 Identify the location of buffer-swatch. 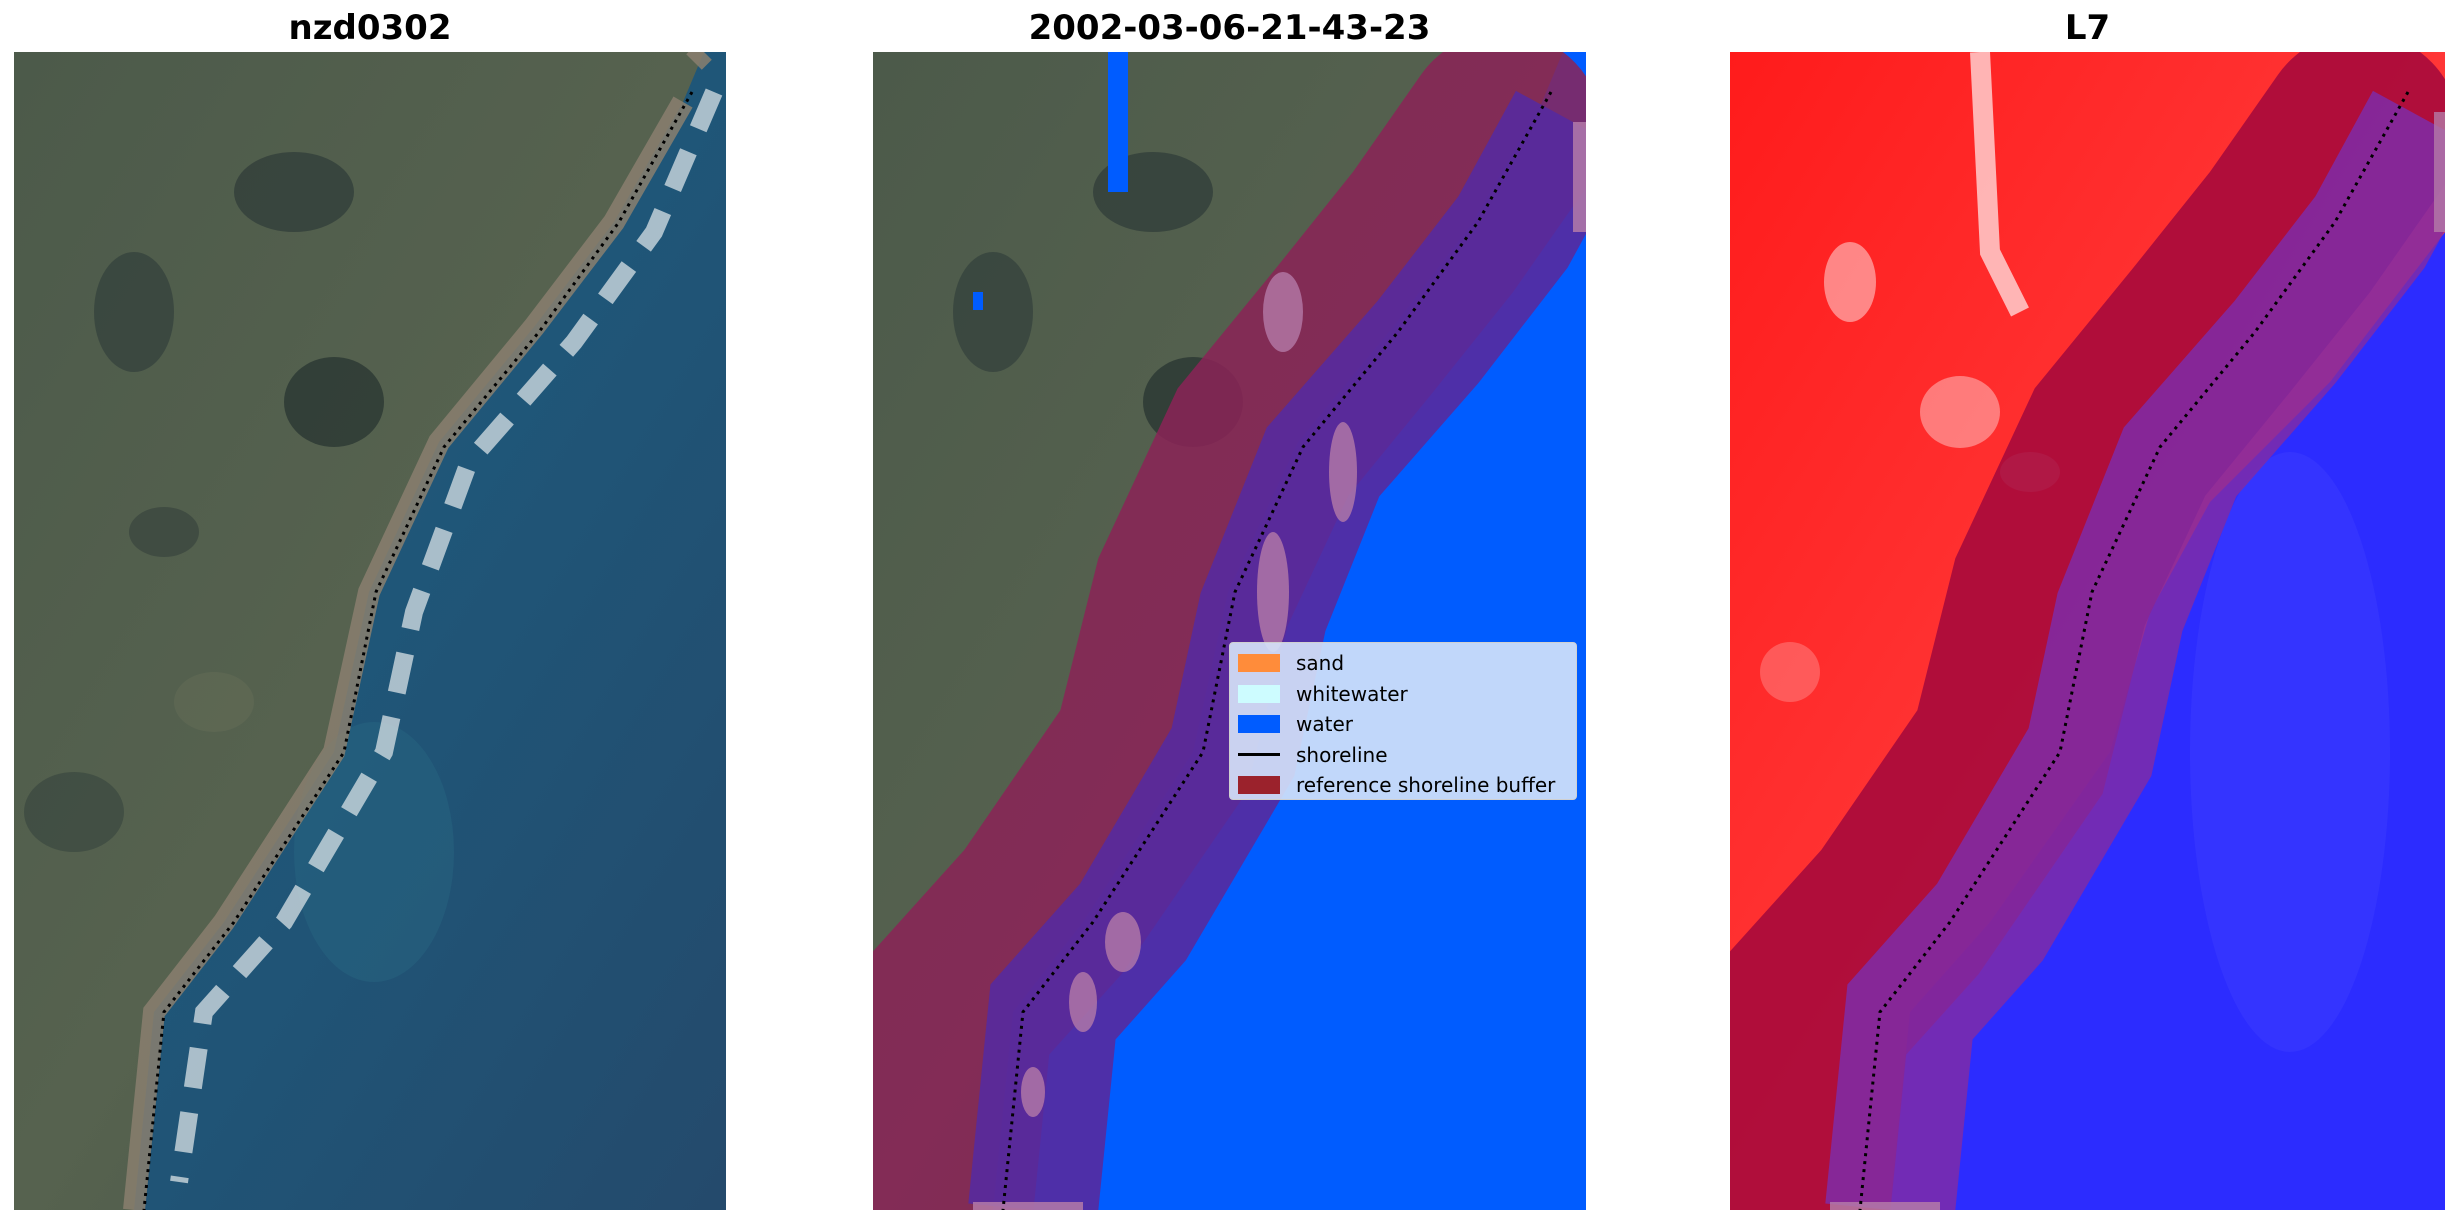
(1259, 785).